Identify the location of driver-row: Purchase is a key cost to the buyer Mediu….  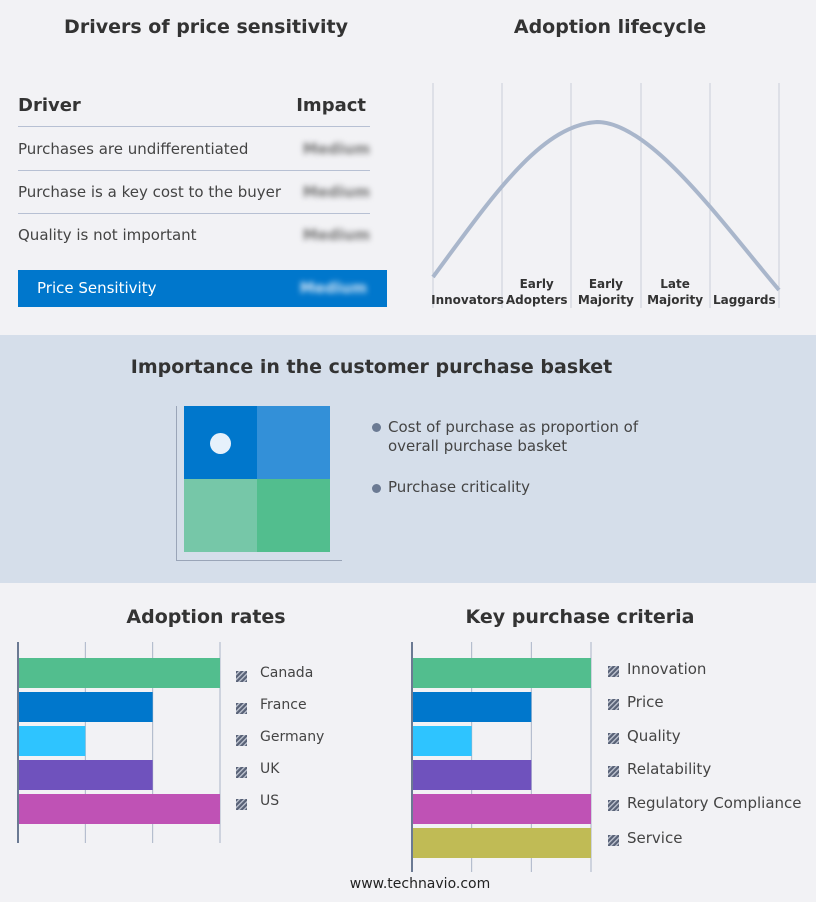
(194, 192).